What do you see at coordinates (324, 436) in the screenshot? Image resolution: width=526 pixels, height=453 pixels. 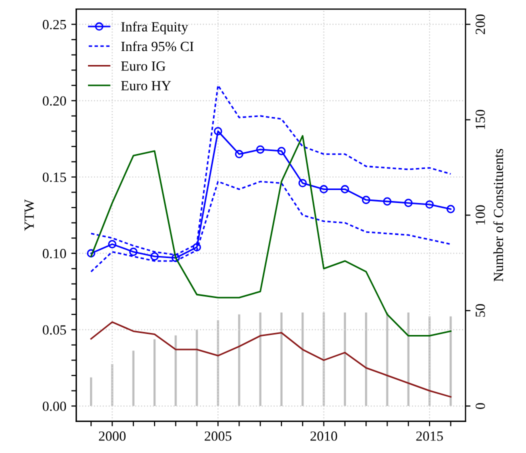 I see `x-tick-label: 2010` at bounding box center [324, 436].